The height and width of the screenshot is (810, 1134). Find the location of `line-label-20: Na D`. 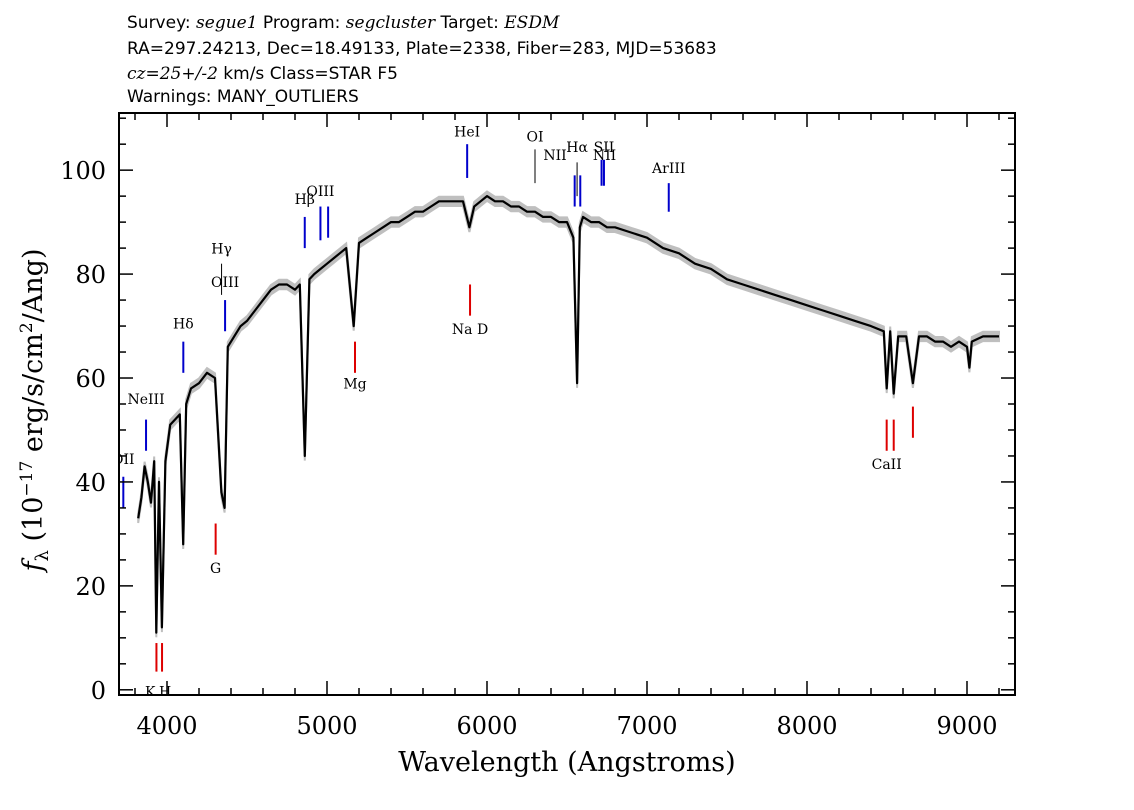

line-label-20: Na D is located at coordinates (470, 330).